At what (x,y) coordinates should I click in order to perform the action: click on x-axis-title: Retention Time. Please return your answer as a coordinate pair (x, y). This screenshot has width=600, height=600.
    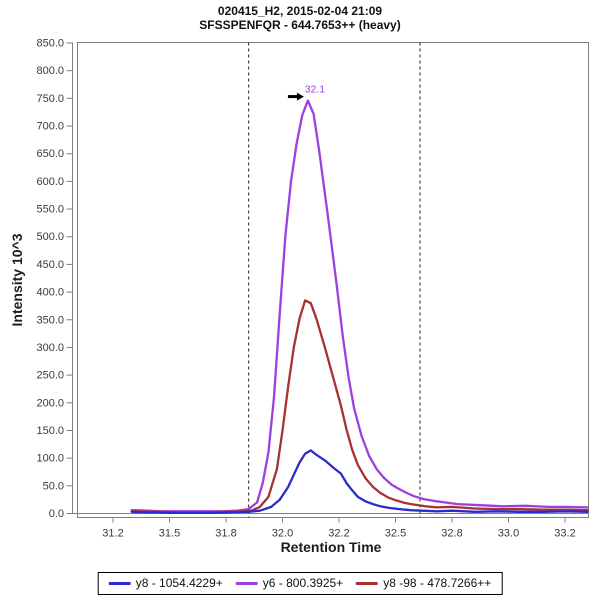
    Looking at the image, I should click on (331, 547).